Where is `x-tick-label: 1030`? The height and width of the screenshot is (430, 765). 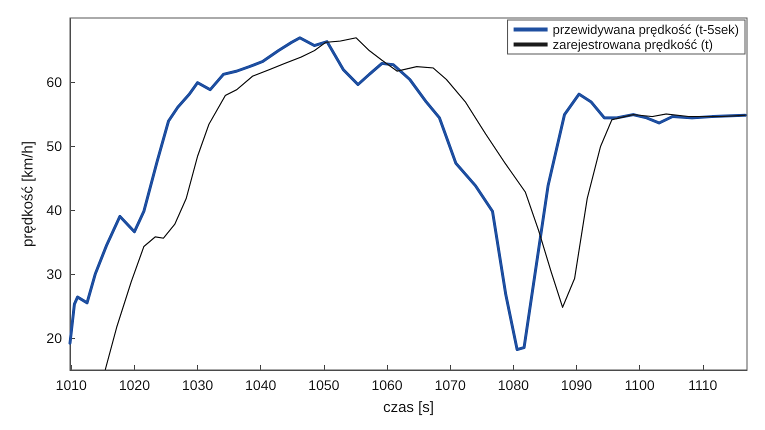
x-tick-label: 1030 is located at coordinates (198, 385).